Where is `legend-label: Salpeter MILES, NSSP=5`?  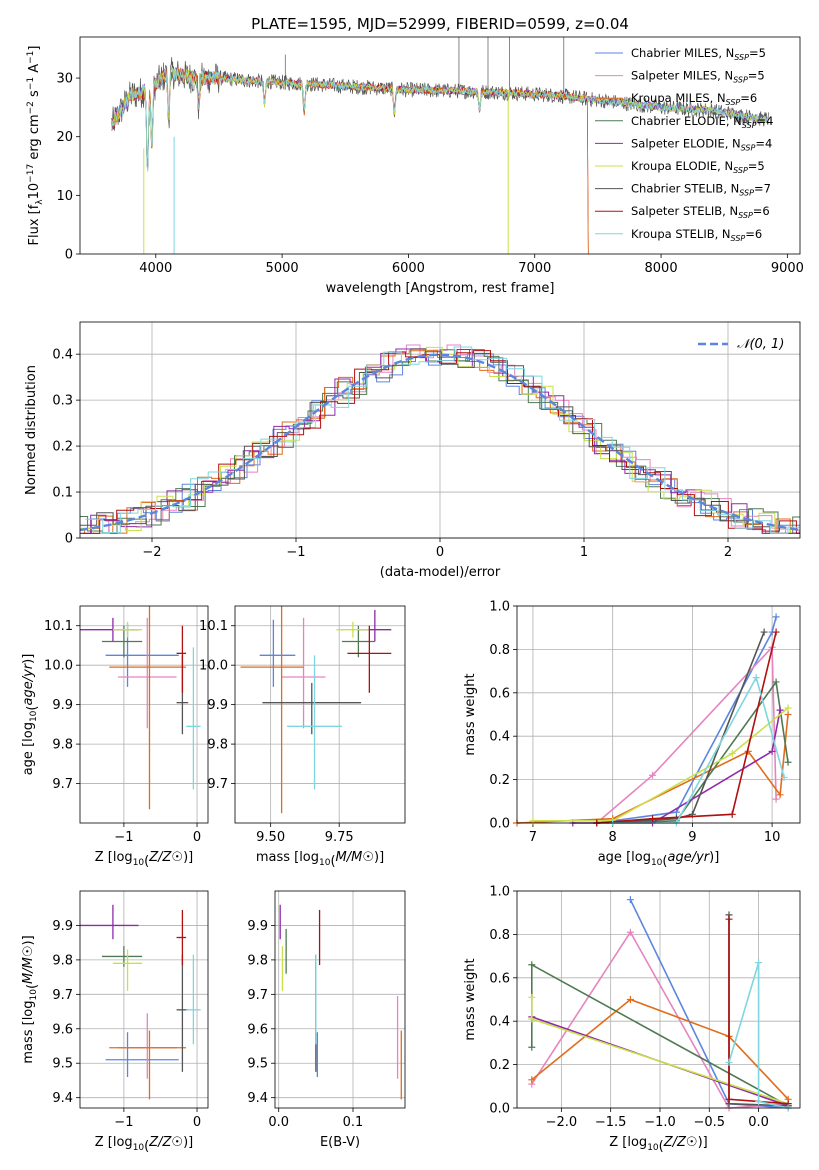 legend-label: Salpeter MILES, NSSP=5 is located at coordinates (698, 77).